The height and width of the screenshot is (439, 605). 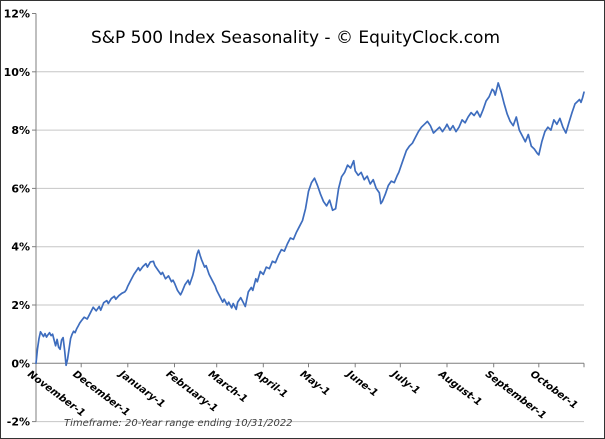 I want to click on x-axis-label: August-1, so click(x=459, y=388).